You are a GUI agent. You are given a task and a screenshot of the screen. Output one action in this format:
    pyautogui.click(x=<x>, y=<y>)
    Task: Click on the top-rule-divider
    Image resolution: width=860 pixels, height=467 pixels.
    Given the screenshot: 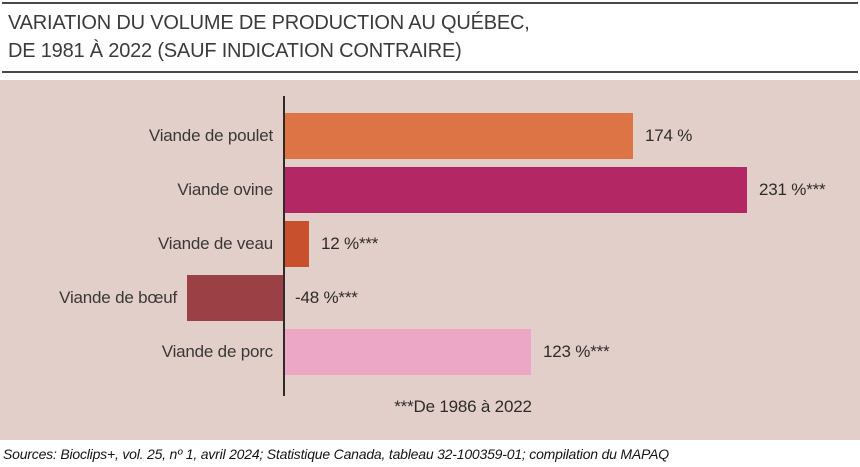 What is the action you would take?
    pyautogui.click(x=430, y=3)
    